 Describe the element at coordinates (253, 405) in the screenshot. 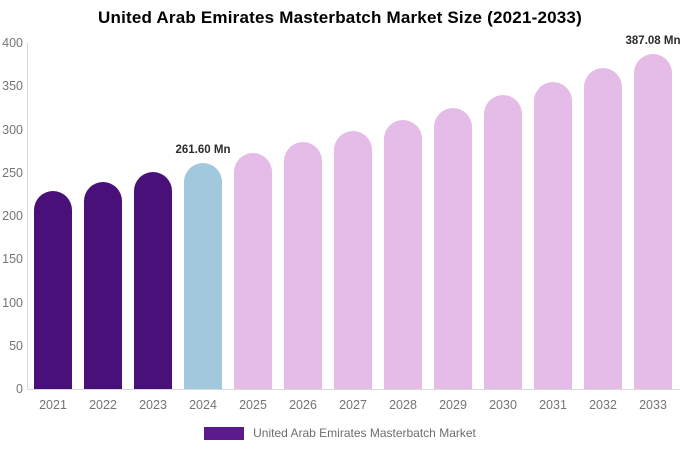

I see `x-axis-label-2025: 2025` at that location.